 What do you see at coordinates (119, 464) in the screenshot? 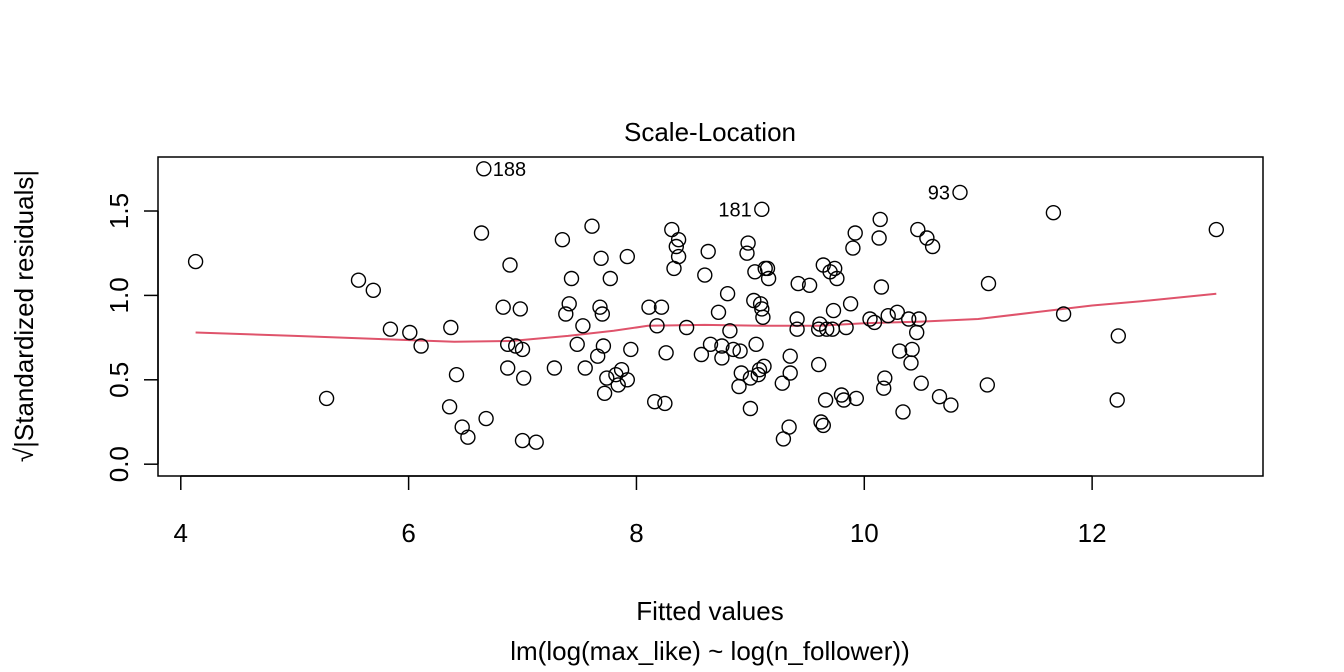
I see `y-tick-label: 0.0` at bounding box center [119, 464].